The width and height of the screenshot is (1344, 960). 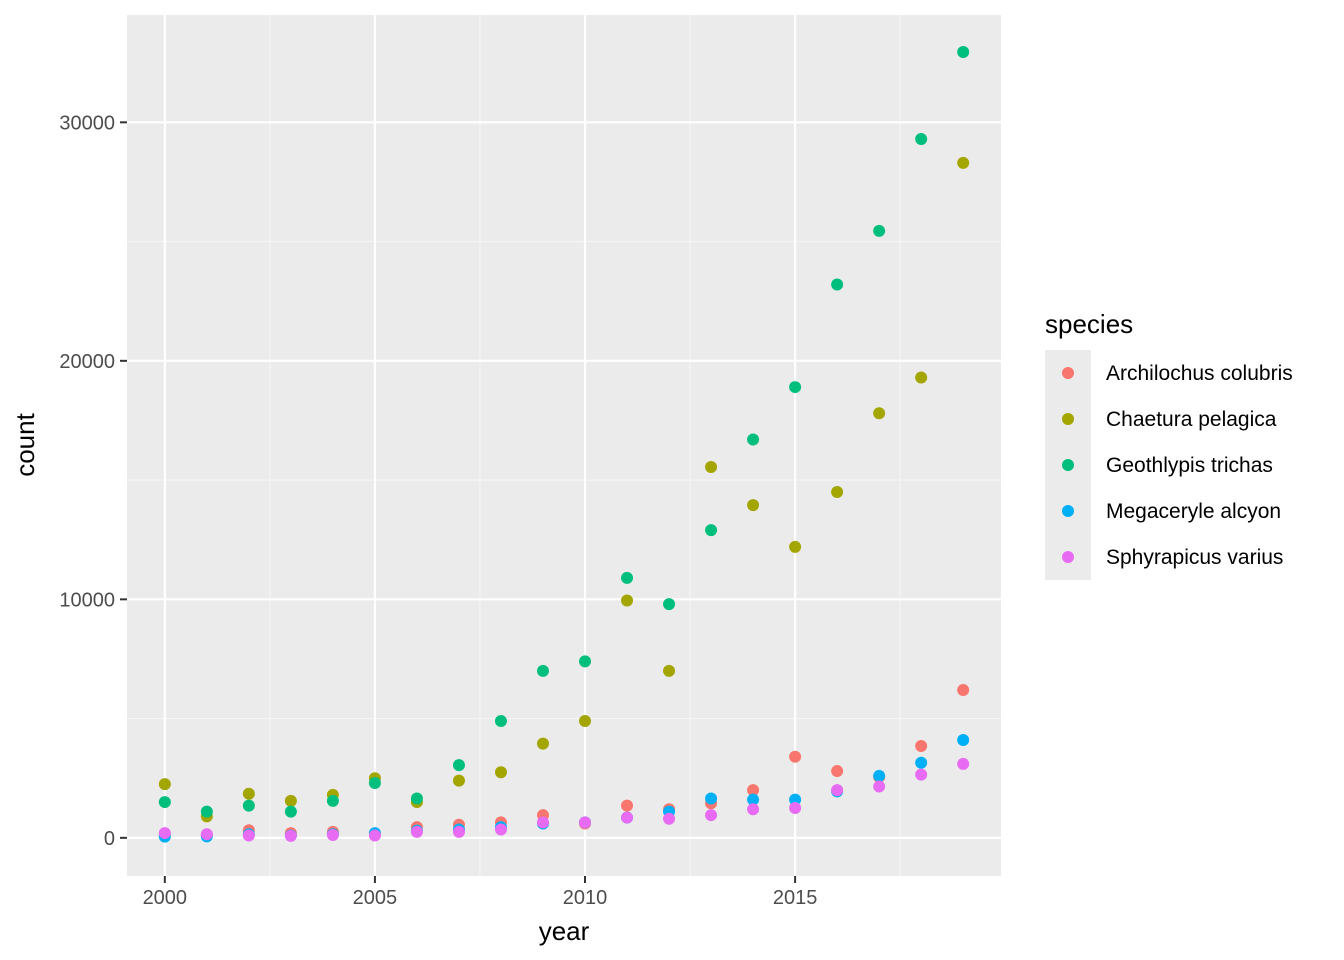 I want to click on legend-label: Sphyrapicus varius, so click(x=1194, y=557).